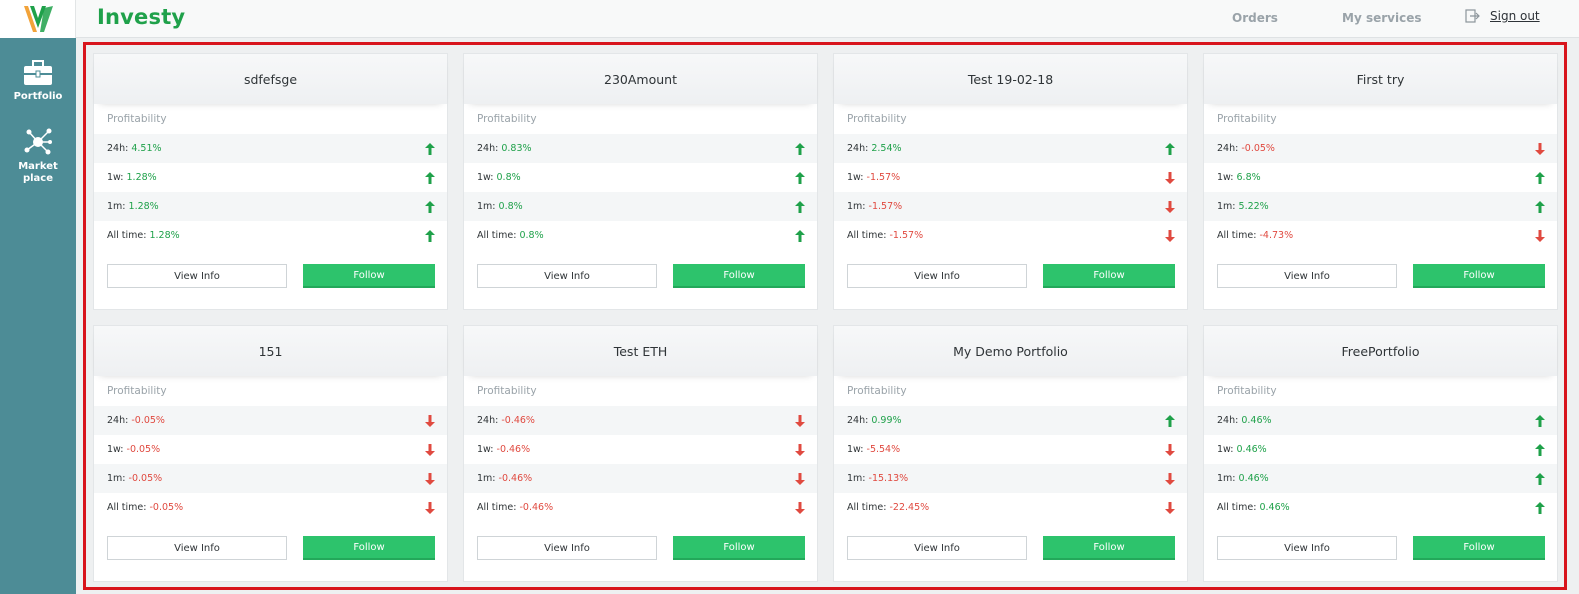 The width and height of the screenshot is (1579, 594). I want to click on profitability-row: 1w: -1.57%, so click(1010, 177).